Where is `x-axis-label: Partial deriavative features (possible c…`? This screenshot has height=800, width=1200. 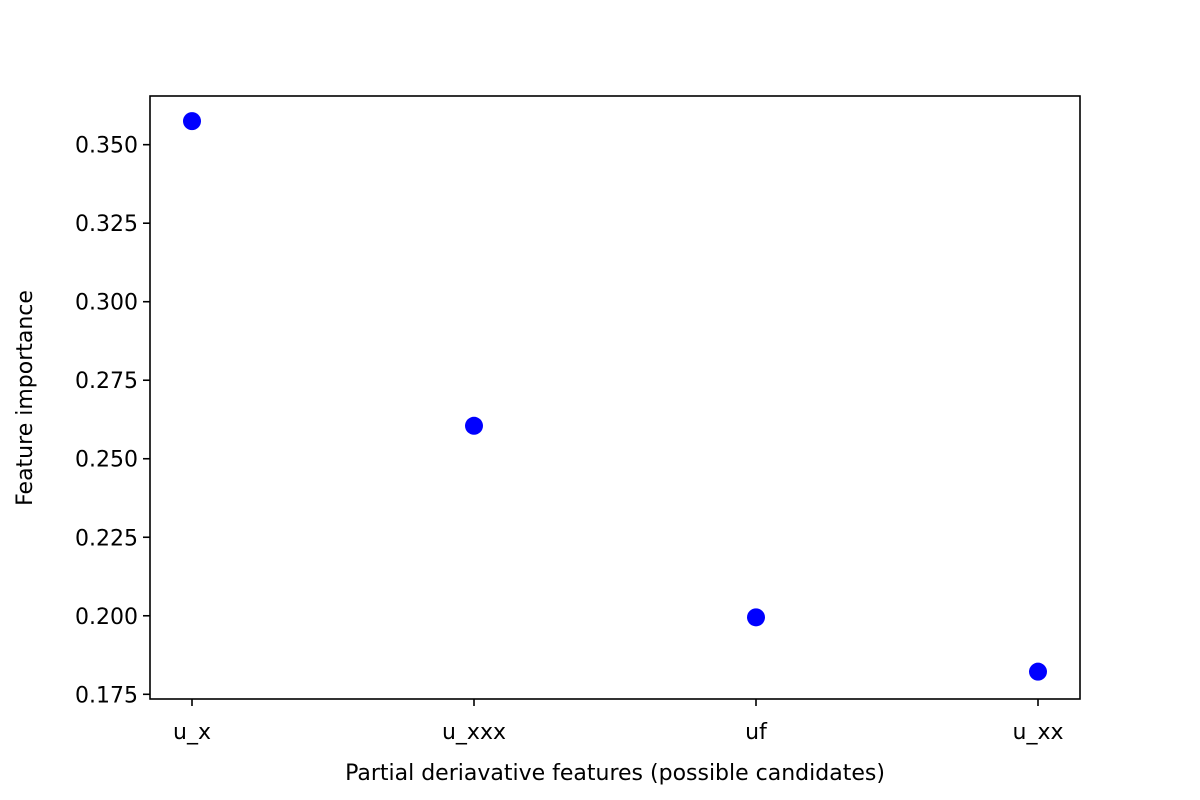
x-axis-label: Partial deriavative features (possible c… is located at coordinates (615, 773).